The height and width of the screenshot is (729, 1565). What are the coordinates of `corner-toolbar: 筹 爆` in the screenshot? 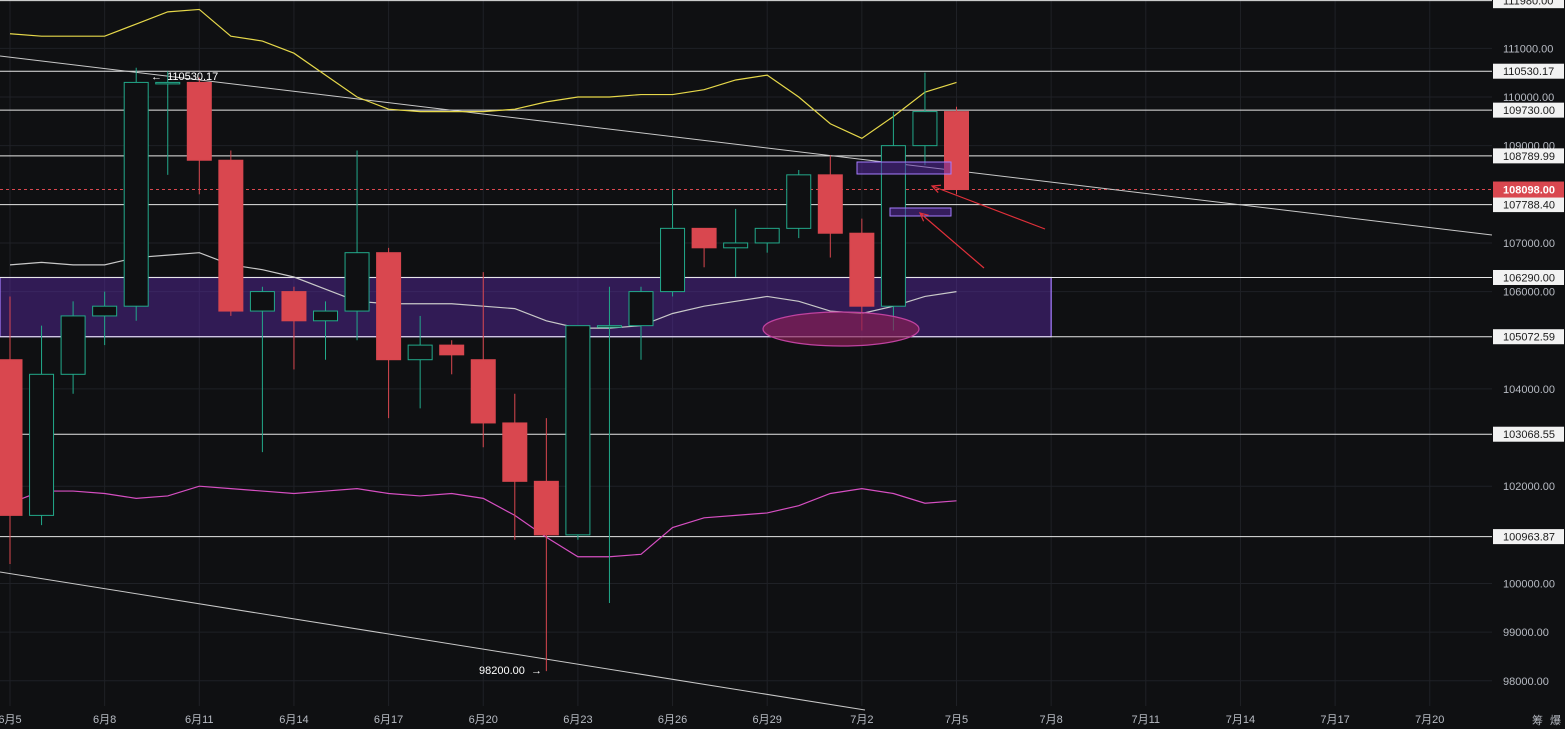 It's located at (1546, 720).